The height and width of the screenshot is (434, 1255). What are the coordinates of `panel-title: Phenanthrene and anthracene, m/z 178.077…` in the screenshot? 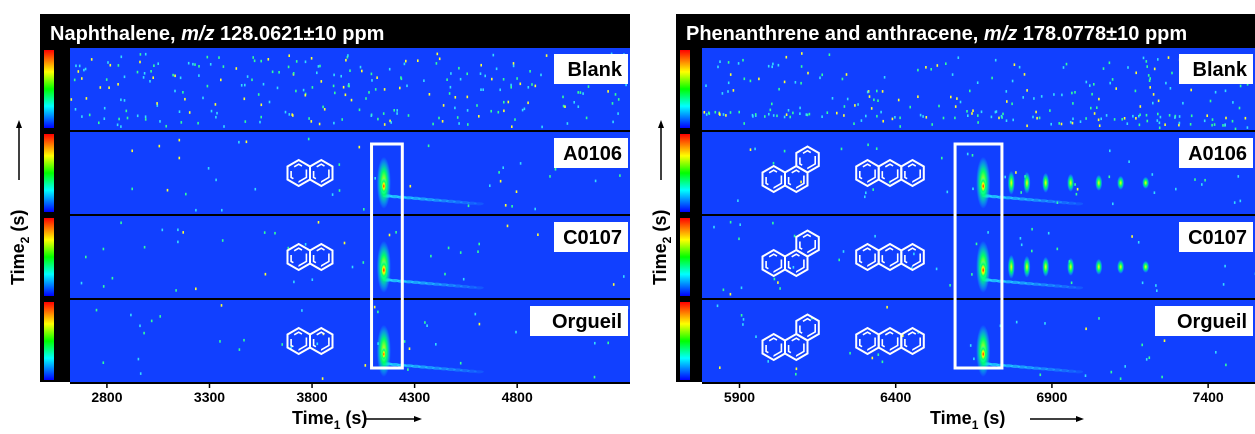 It's located at (936, 34).